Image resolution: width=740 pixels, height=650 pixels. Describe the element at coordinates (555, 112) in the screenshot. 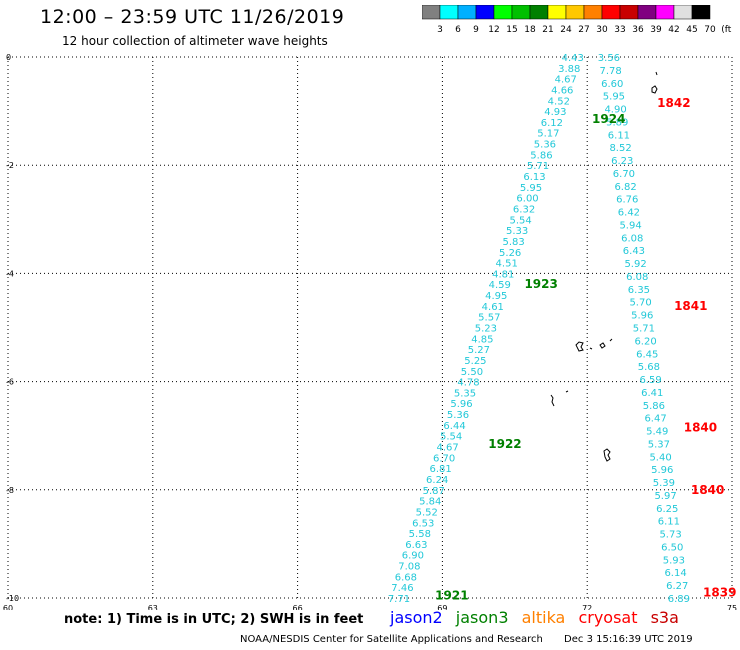

I see `wave-height-value: 4.93` at that location.